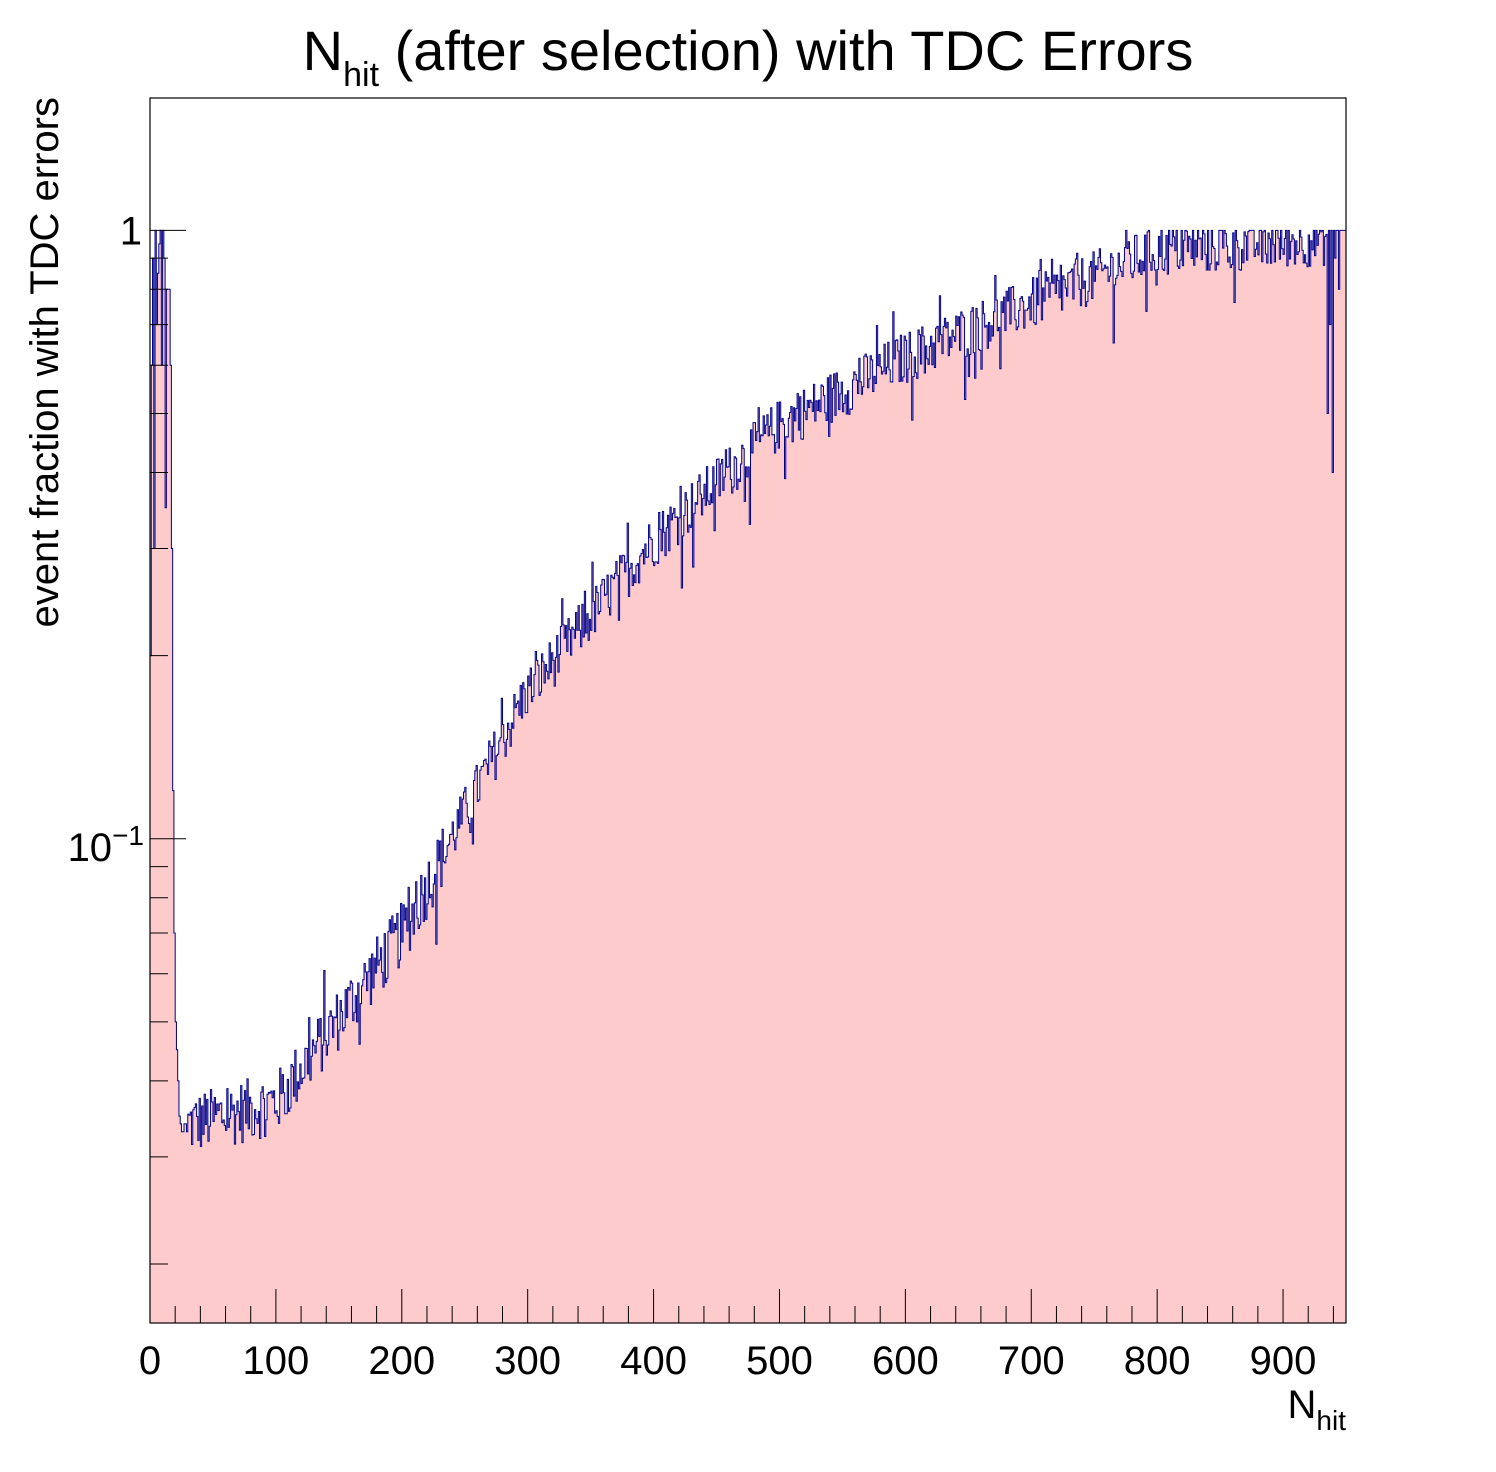  What do you see at coordinates (728, 1361) in the screenshot?
I see `x-axis-tick-labels: 0 100 200 300 400 500 600 700 800 900` at bounding box center [728, 1361].